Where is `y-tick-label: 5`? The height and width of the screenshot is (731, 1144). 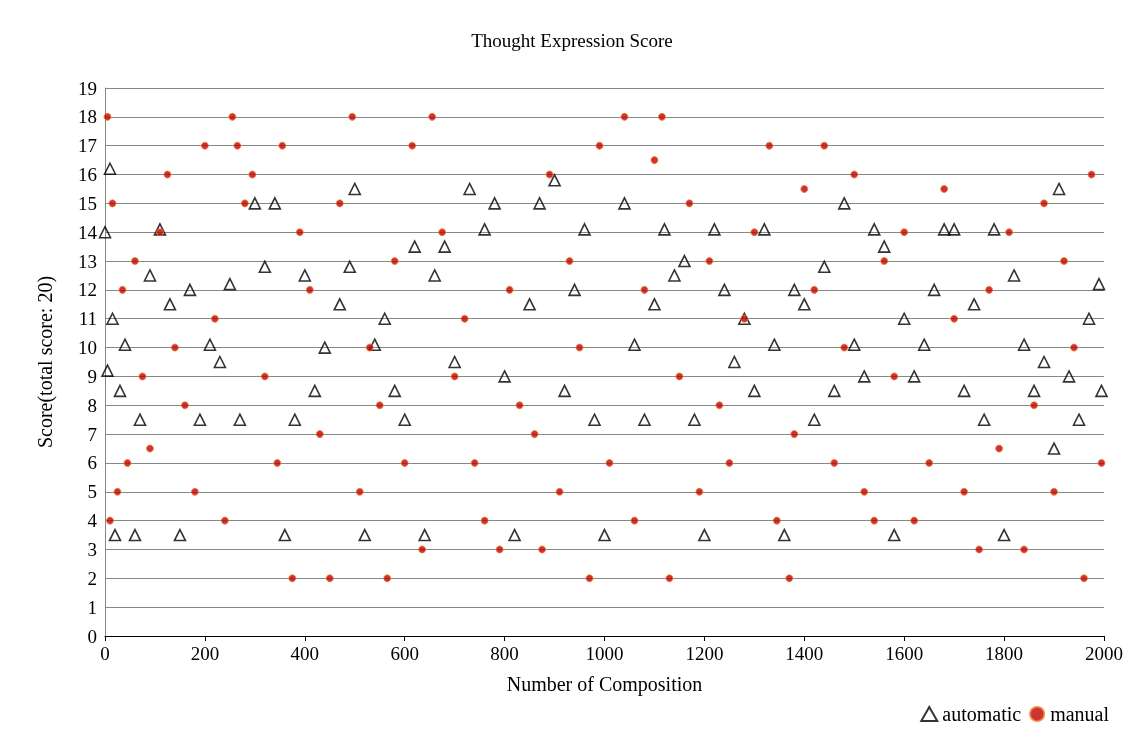
y-tick-label: 5 is located at coordinates (92, 492).